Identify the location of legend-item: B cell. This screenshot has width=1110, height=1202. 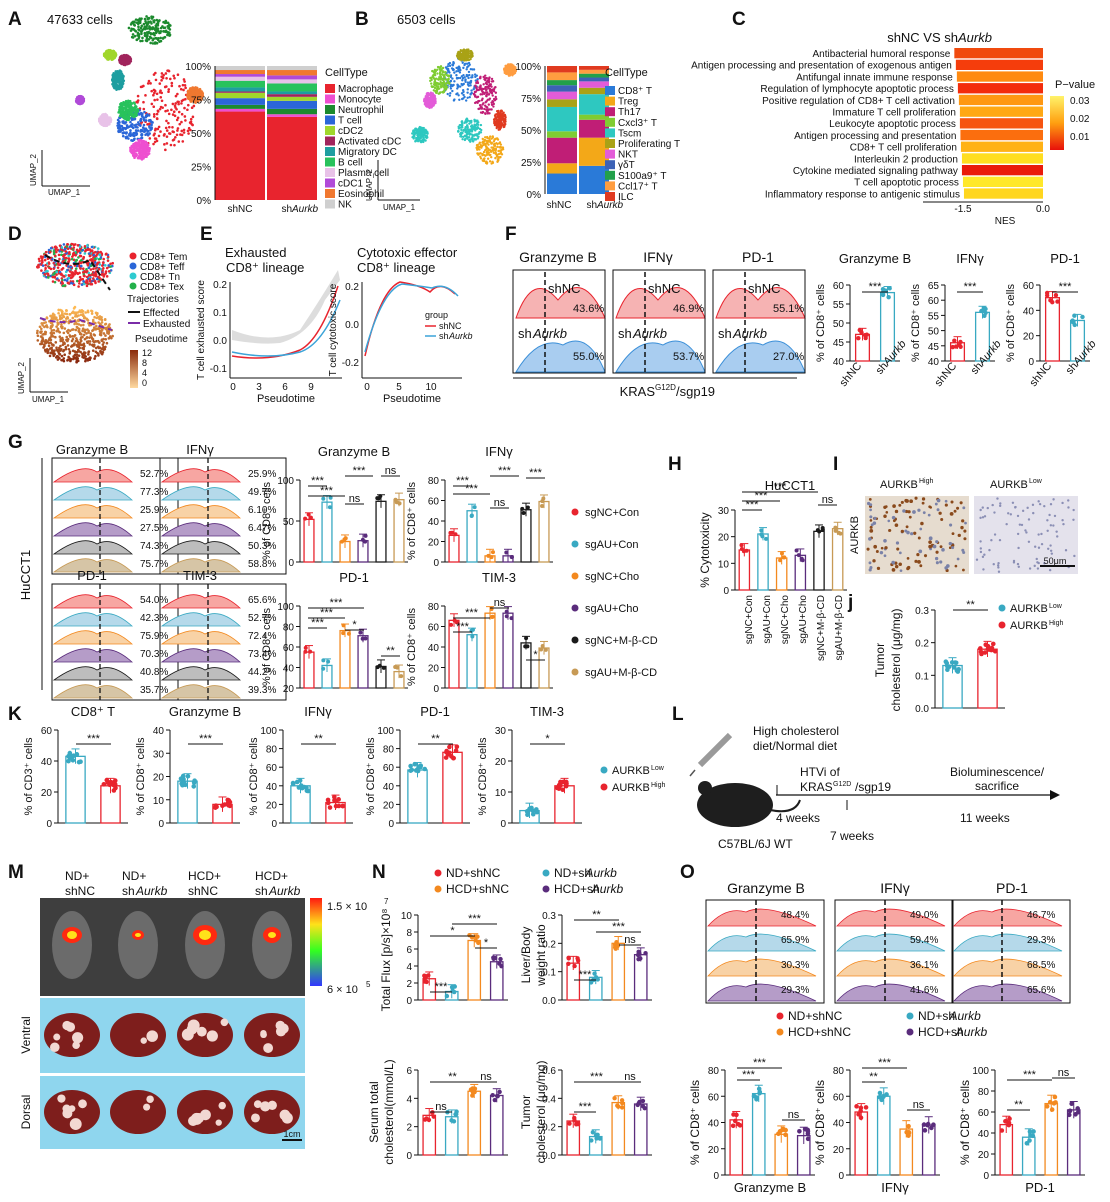
(350, 163).